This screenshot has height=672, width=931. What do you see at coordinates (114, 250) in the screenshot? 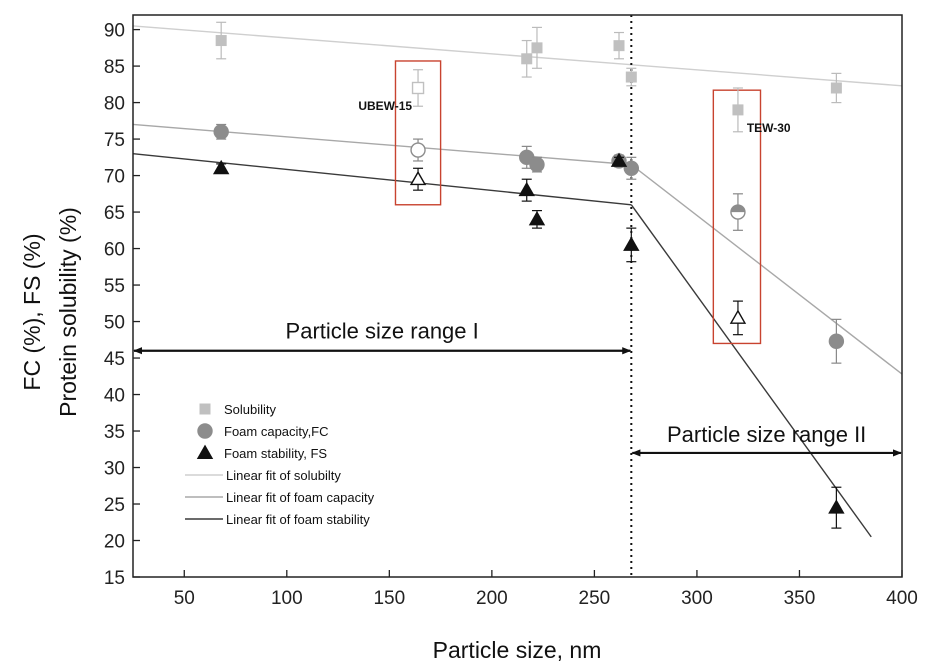
I see `y-tick-label: 60` at bounding box center [114, 250].